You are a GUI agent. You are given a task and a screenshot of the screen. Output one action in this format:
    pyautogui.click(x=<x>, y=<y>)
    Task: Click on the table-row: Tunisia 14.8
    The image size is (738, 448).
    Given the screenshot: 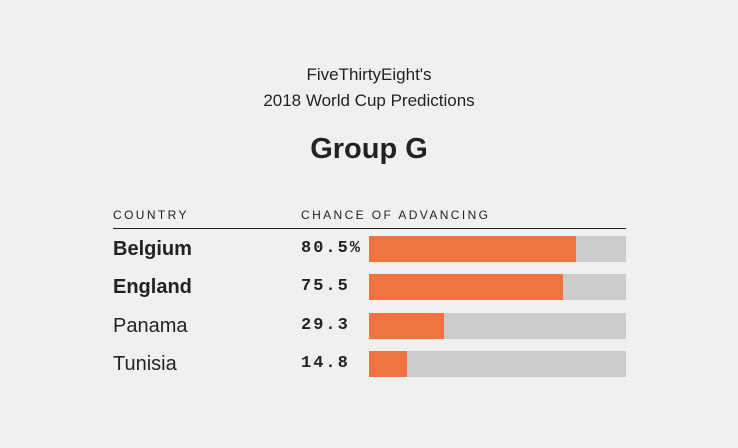 What is the action you would take?
    pyautogui.click(x=369, y=364)
    